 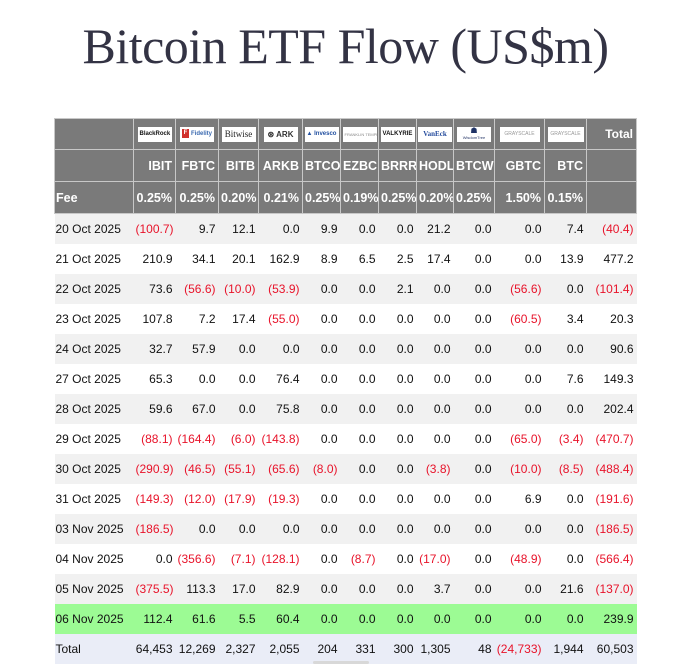 I want to click on issuer-logo-franklin: FRANKLIN TEMPLETON, so click(x=359, y=134).